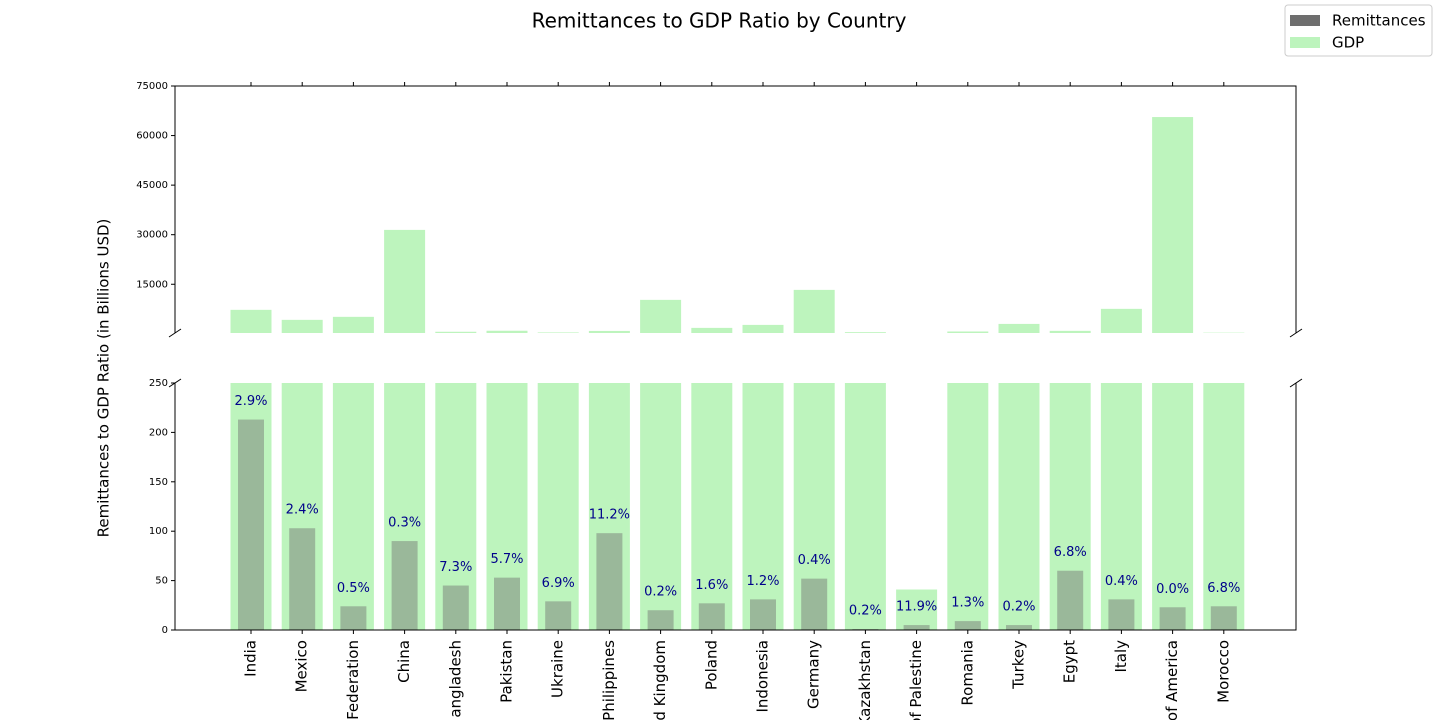  What do you see at coordinates (404, 523) in the screenshot?
I see `data-label: 0.3%` at bounding box center [404, 523].